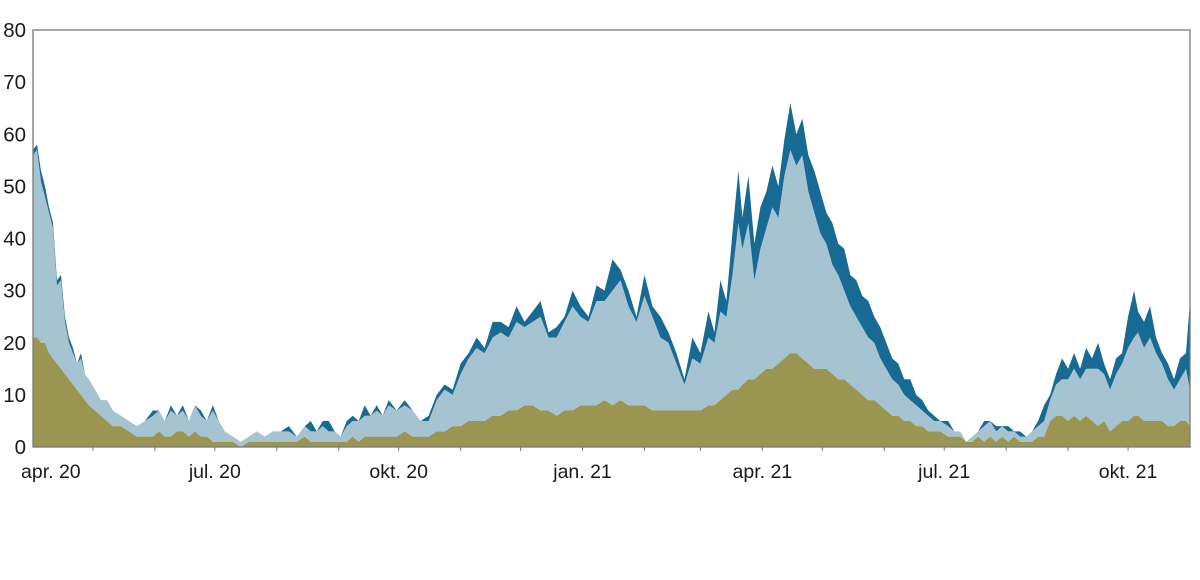 This screenshot has width=1200, height=580. Describe the element at coordinates (763, 472) in the screenshot. I see `x-axis-label: apr. 21` at that location.